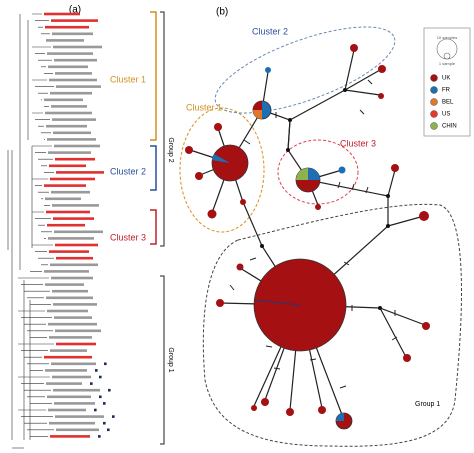  What do you see at coordinates (447, 63) in the screenshot?
I see `legend-size-label: 1 sample` at bounding box center [447, 63].